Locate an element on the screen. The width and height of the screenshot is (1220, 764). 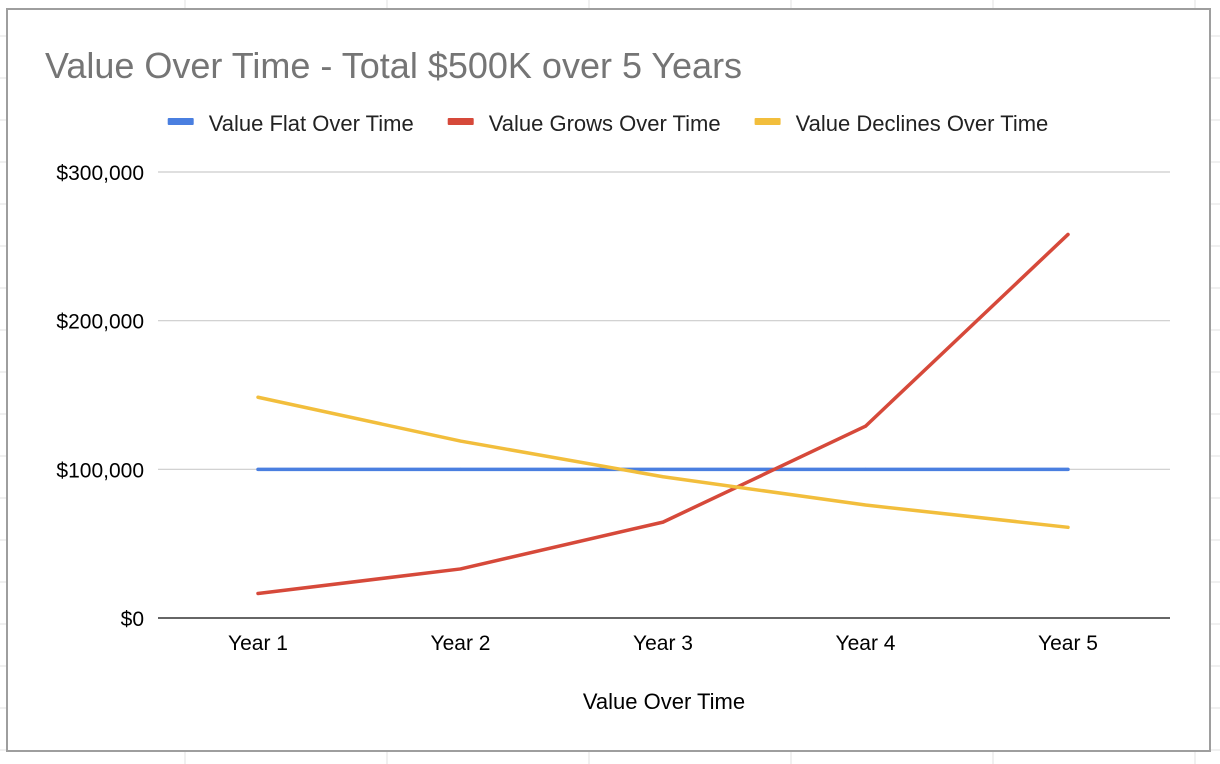
y-tick-label: $300,000 is located at coordinates (100, 173).